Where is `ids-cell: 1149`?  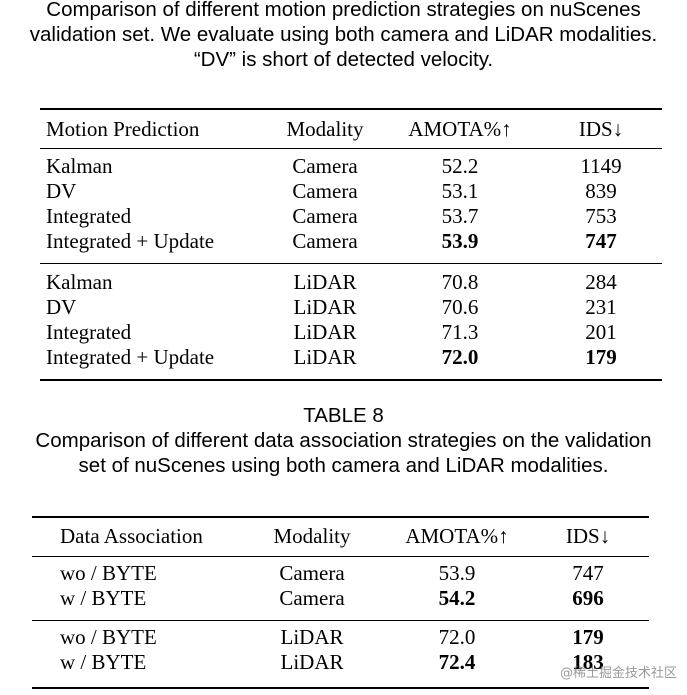 ids-cell: 1149 is located at coordinates (601, 166).